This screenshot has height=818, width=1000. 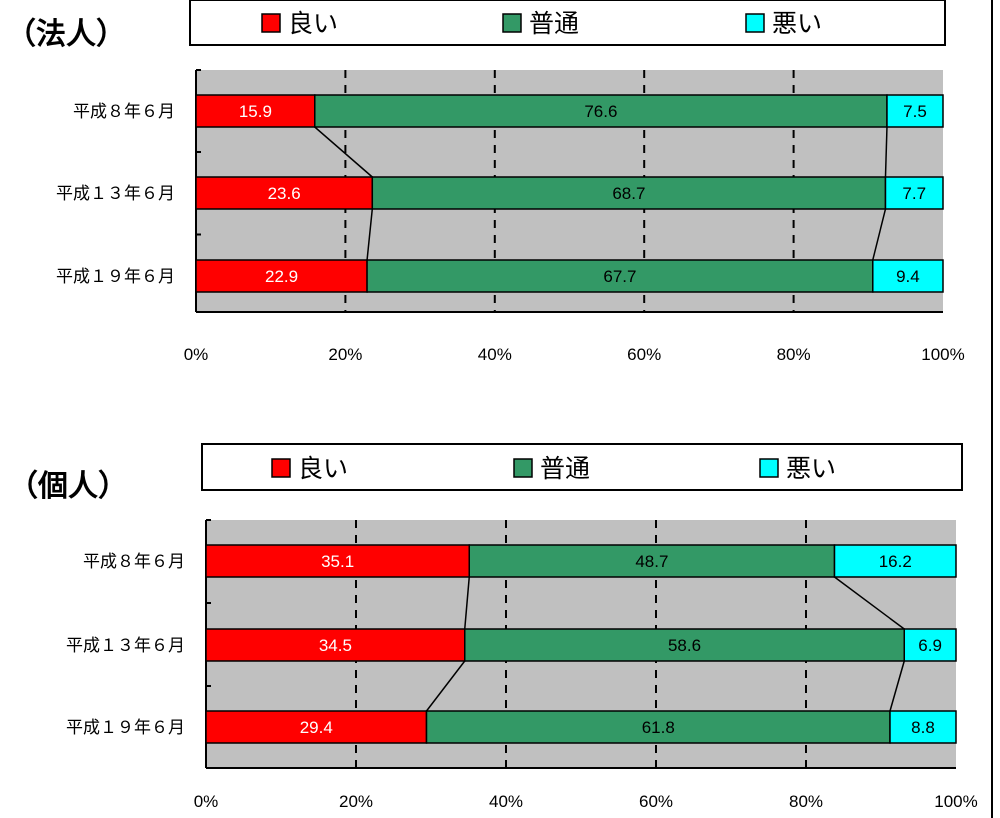 I want to click on data-label: 34.5, so click(x=335, y=645).